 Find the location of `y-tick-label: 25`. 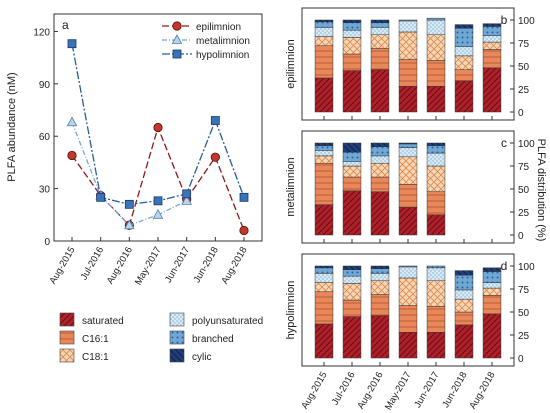

y-tick-label: 25 is located at coordinates (524, 336).